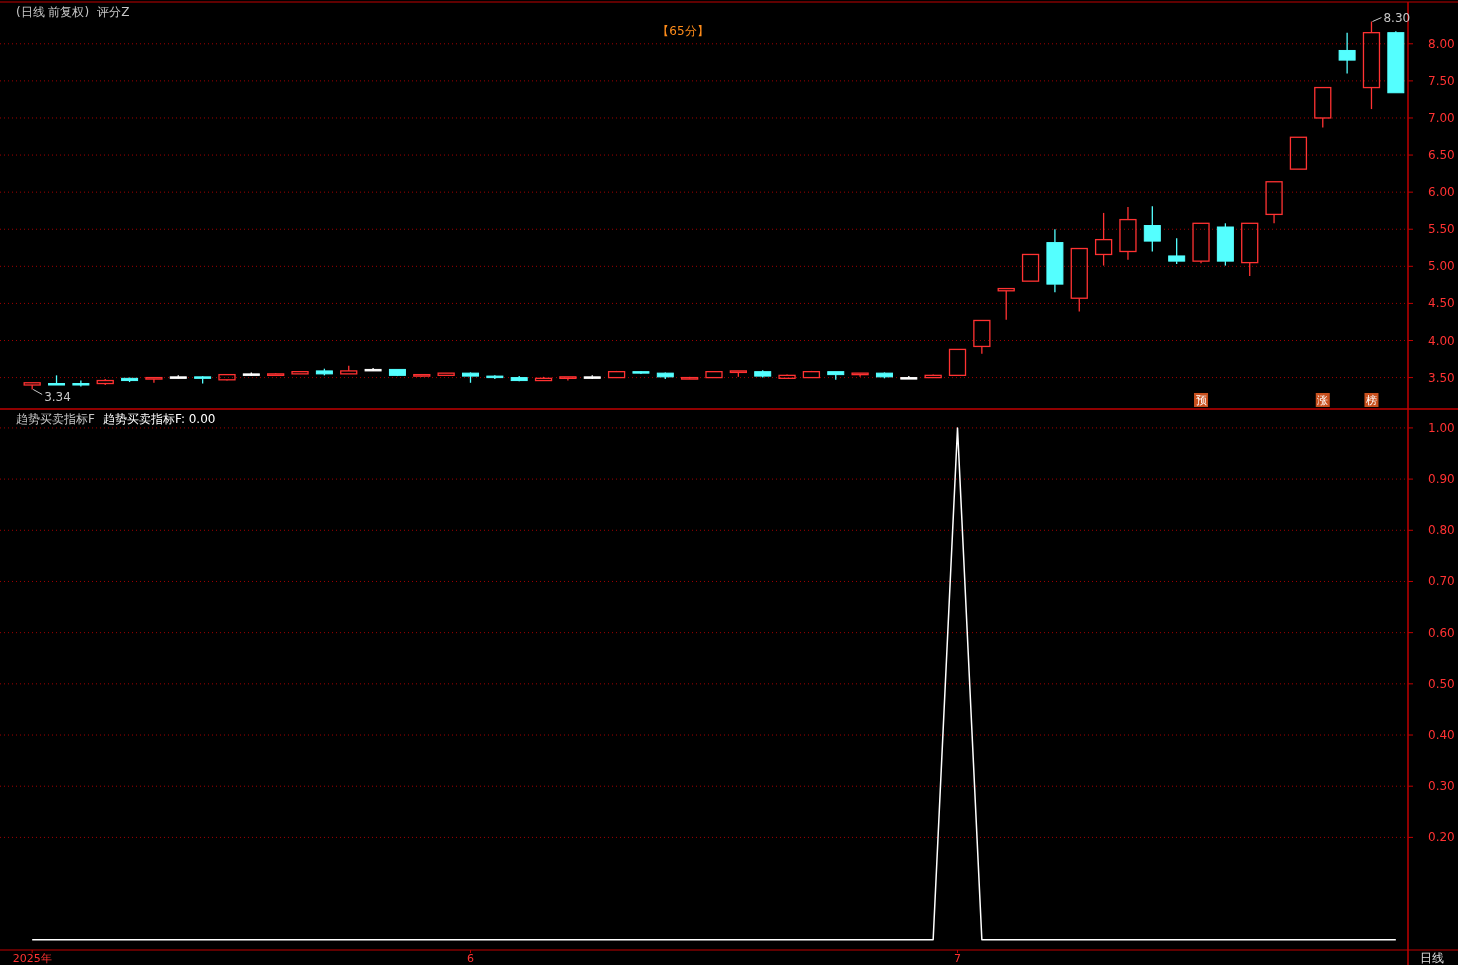  Describe the element at coordinates (1441, 837) in the screenshot. I see `y-tick-label: 0.20` at that location.